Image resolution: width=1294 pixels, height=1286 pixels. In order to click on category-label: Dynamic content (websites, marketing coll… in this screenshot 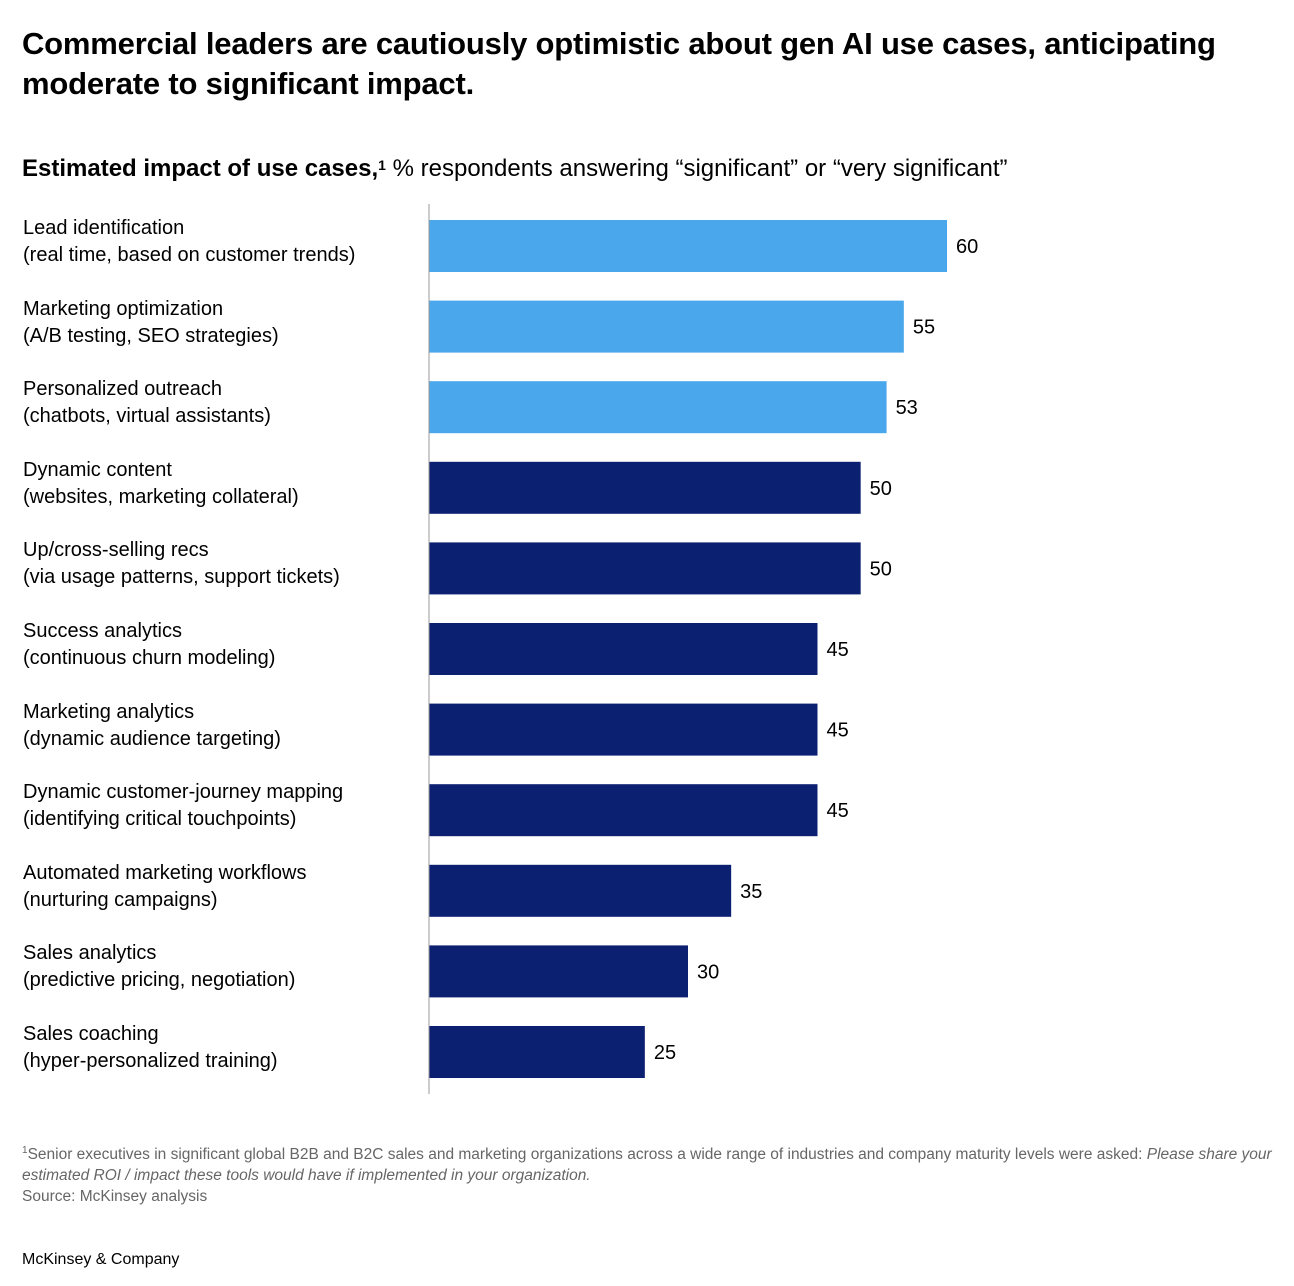, I will do `click(161, 484)`.